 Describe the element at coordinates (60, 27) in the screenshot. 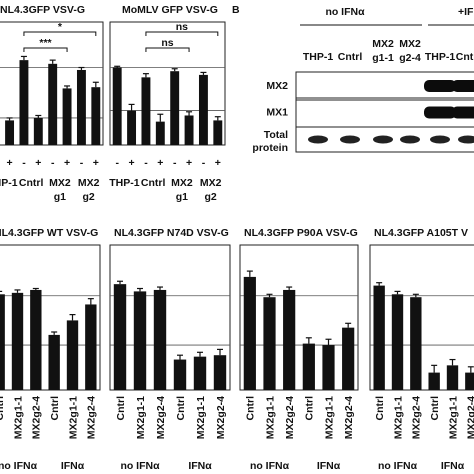

I see `significance-label: *` at that location.